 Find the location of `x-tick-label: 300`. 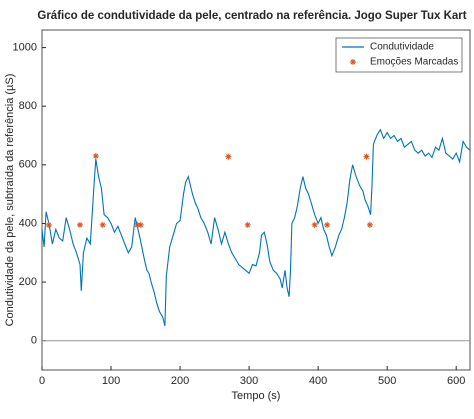

x-tick-label: 300 is located at coordinates (249, 381).